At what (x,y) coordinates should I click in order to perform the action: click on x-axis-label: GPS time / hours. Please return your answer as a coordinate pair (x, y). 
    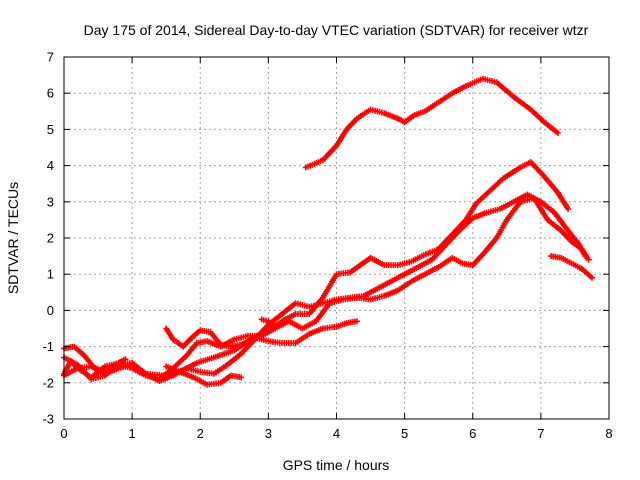
    Looking at the image, I should click on (336, 465).